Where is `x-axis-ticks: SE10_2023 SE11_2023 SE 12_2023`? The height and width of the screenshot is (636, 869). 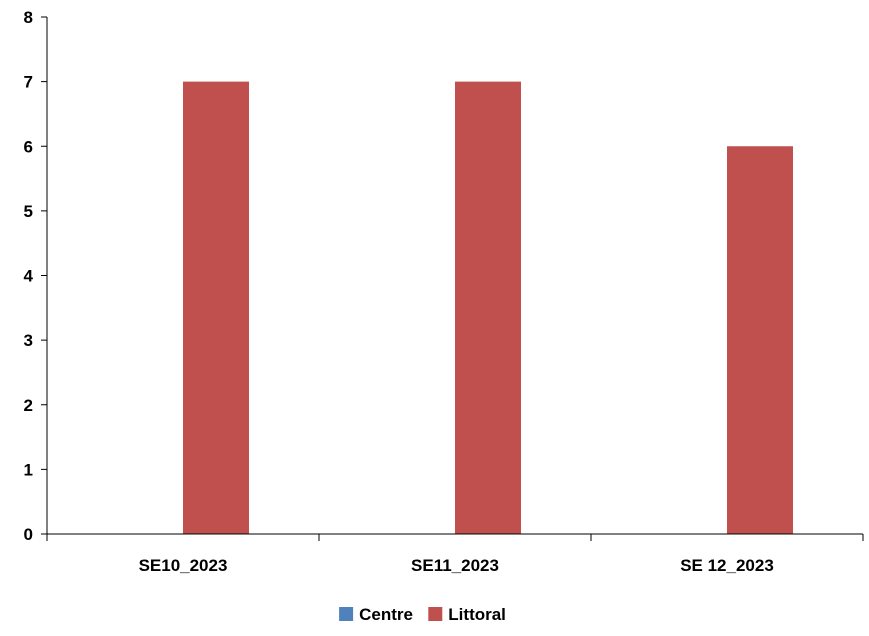 x-axis-ticks: SE10_2023 SE11_2023 SE 12_2023 is located at coordinates (455, 554).